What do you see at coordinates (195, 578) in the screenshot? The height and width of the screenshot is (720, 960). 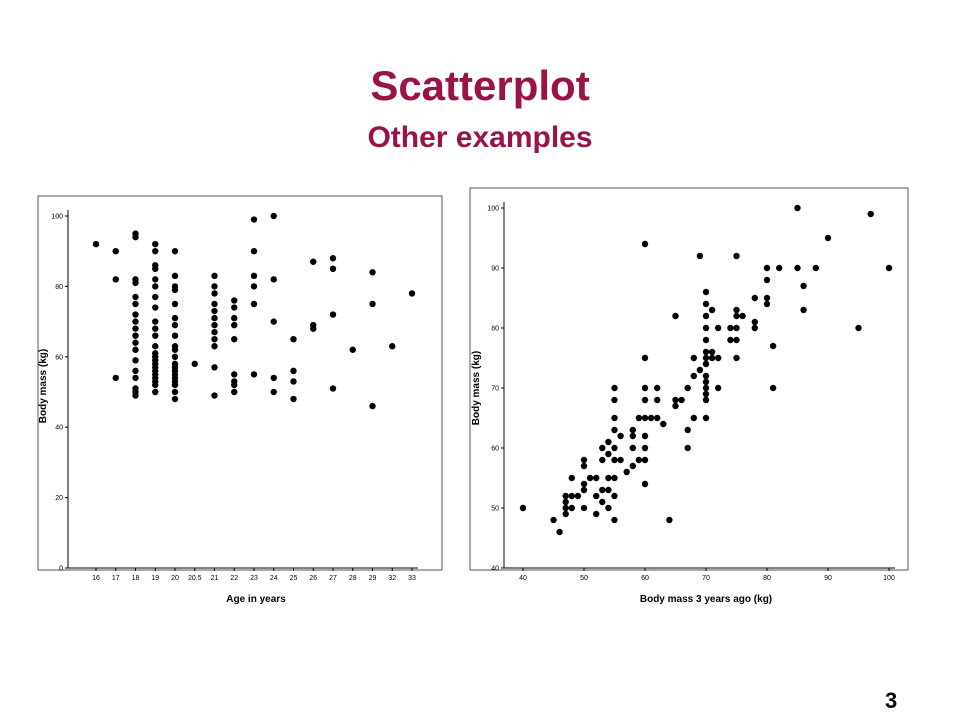 I see `x-tick-label: 20.5` at bounding box center [195, 578].